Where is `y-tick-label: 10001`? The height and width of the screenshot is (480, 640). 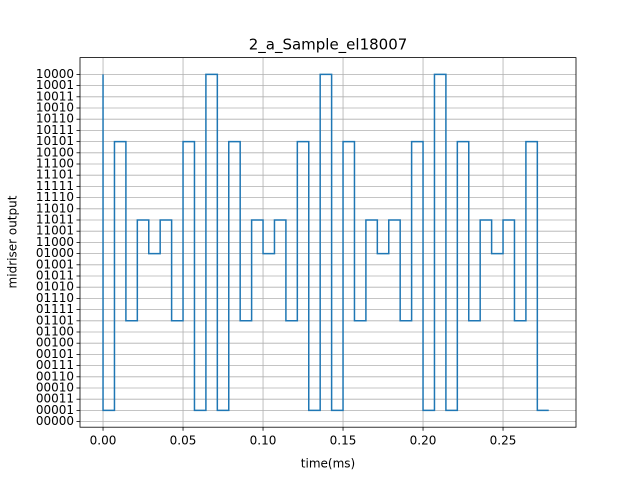 y-tick-label: 10001 is located at coordinates (55, 85).